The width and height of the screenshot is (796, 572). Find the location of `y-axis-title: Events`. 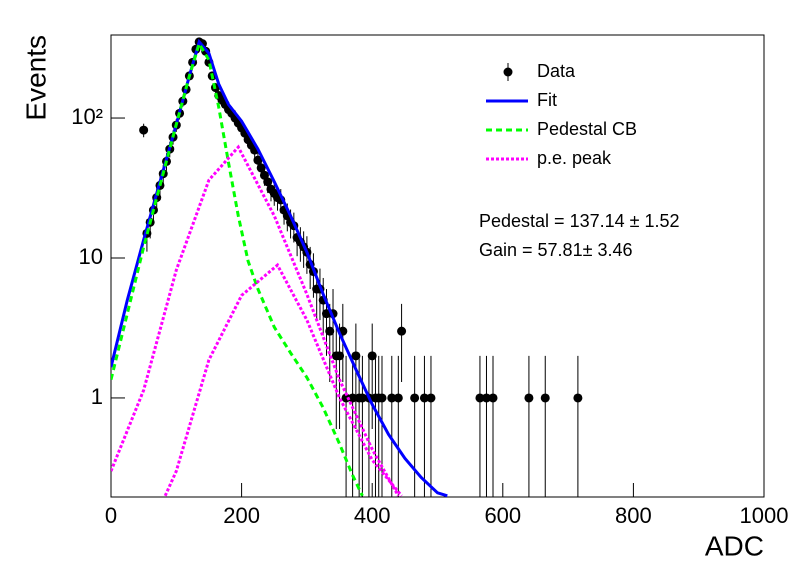

y-axis-title: Events is located at coordinates (35, 78).